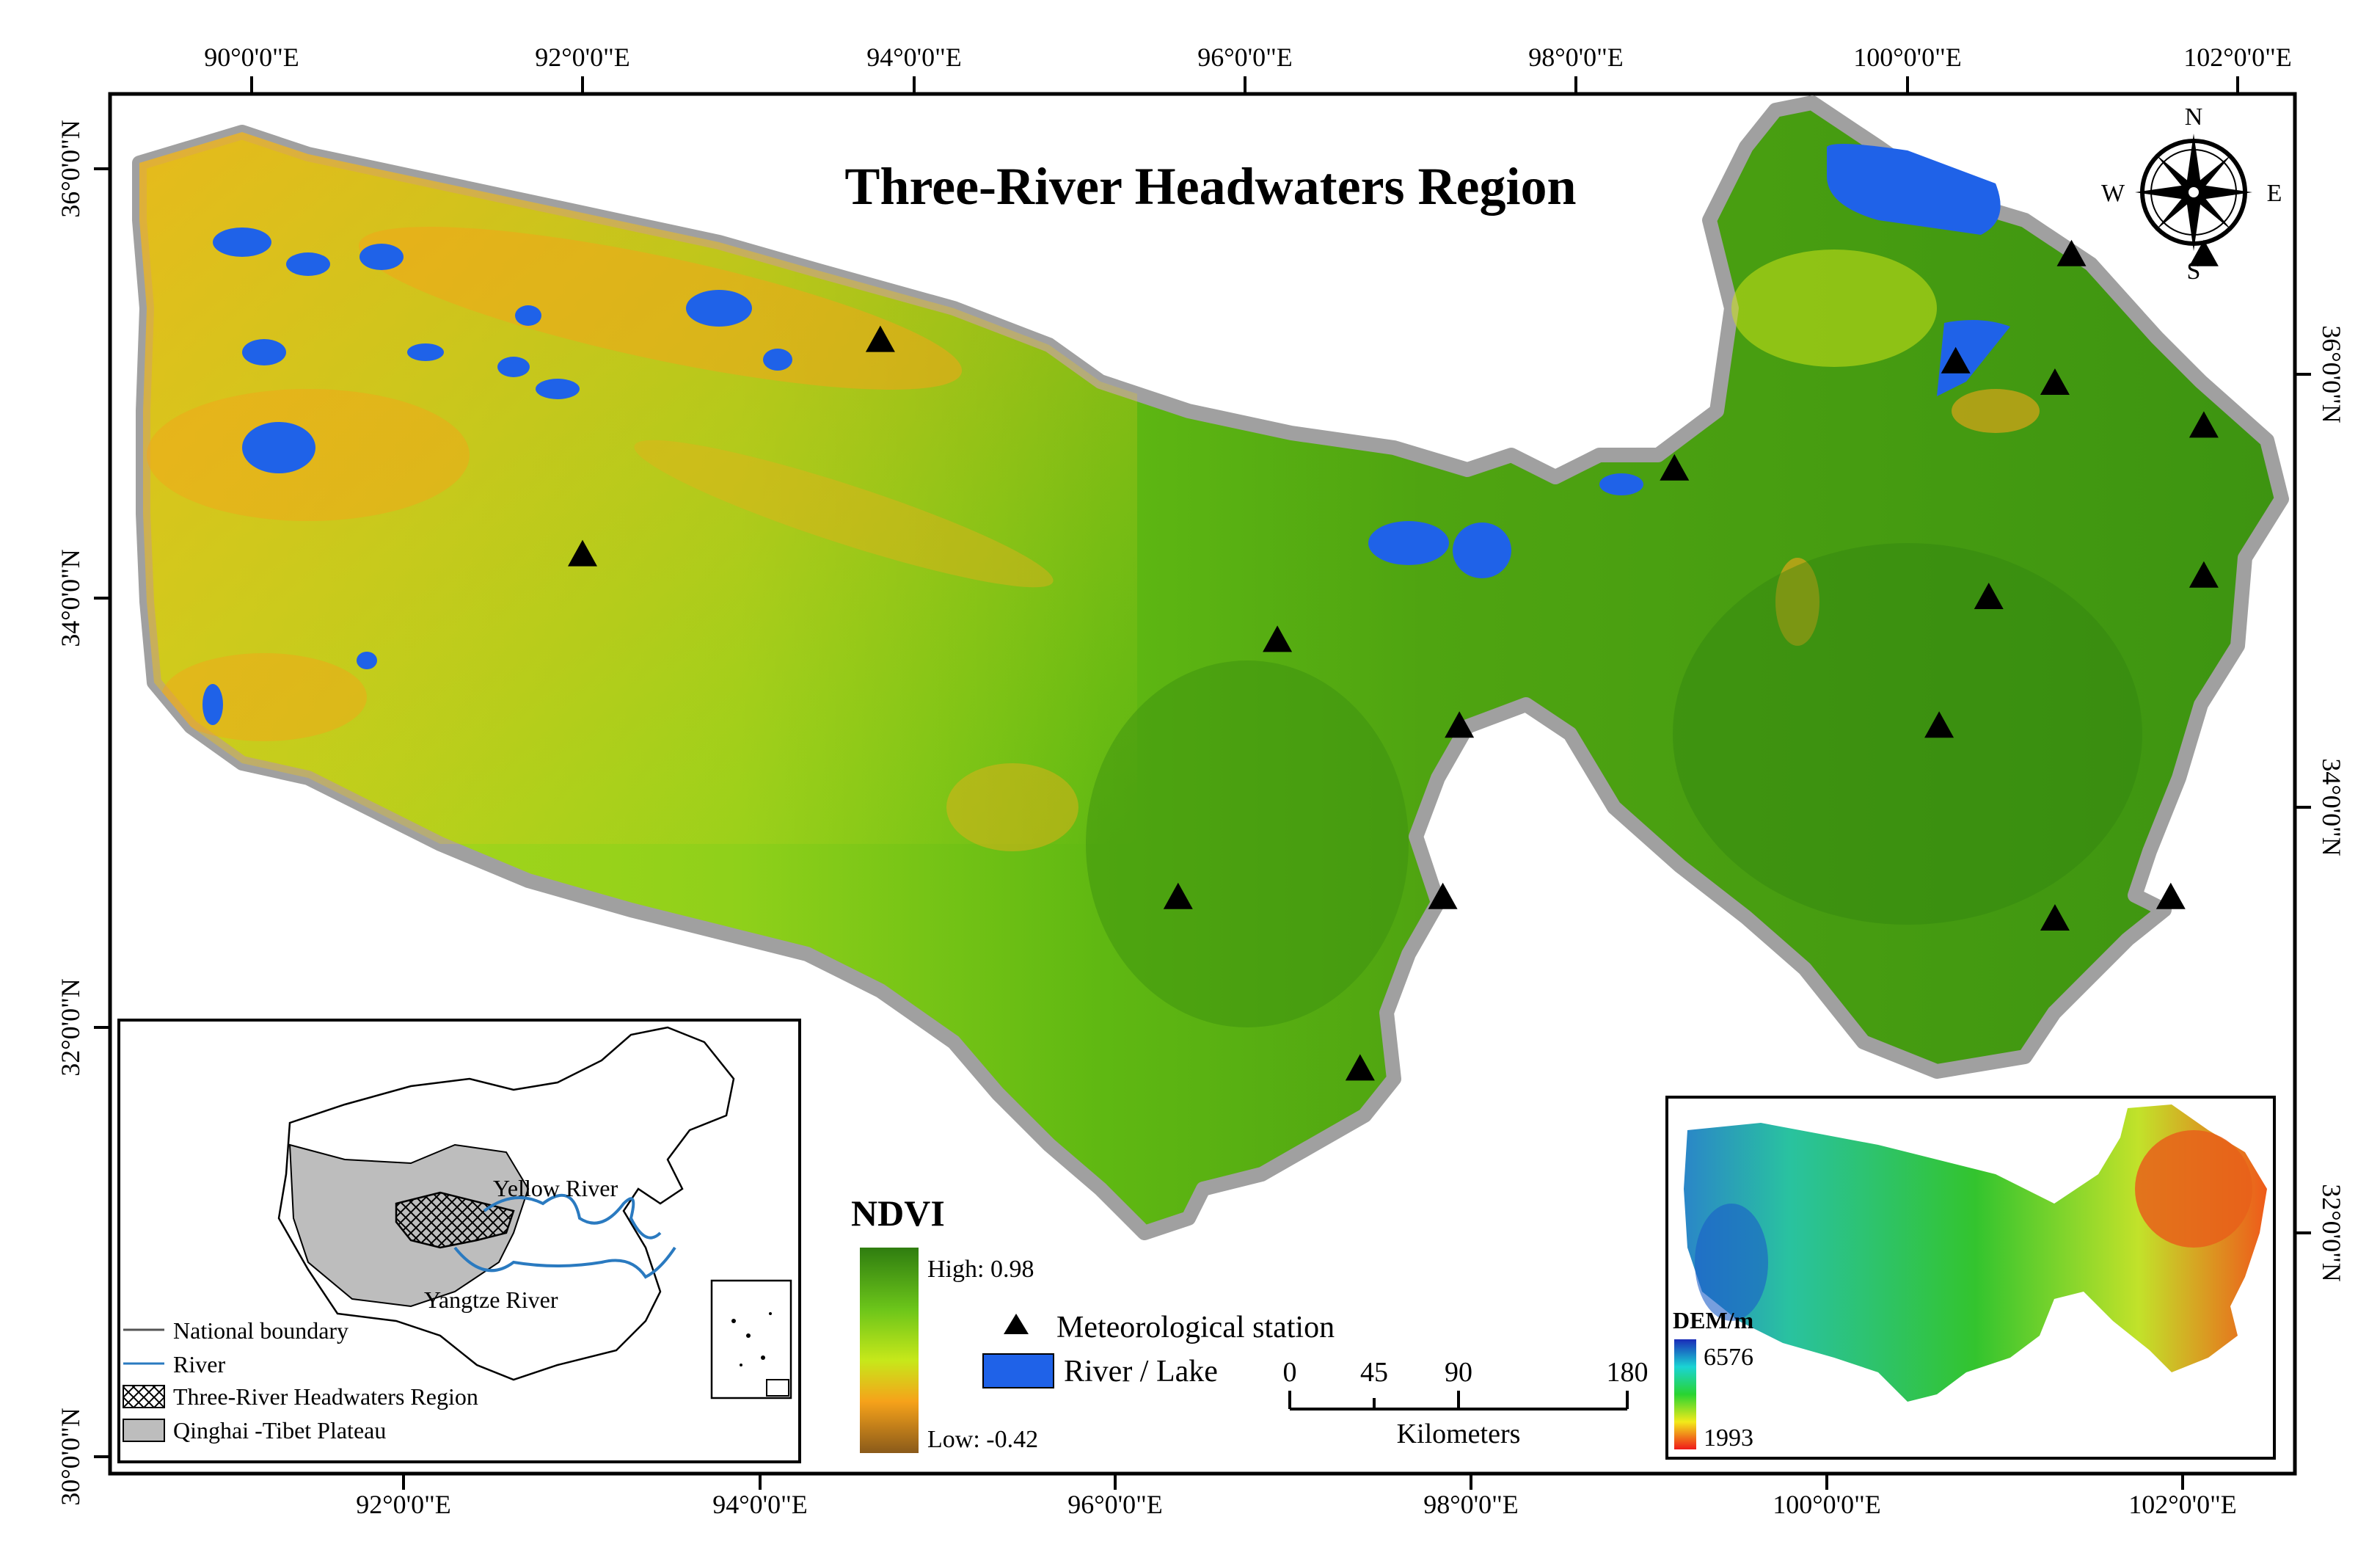 Image resolution: width=2380 pixels, height=1547 pixels. I want to click on dem-title: DEM/m, so click(1714, 1320).